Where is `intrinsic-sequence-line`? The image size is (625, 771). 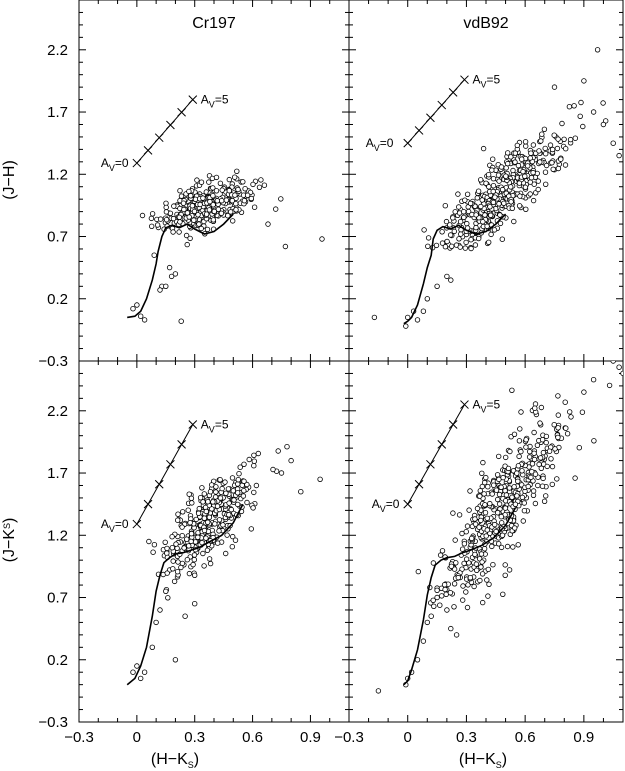
intrinsic-sequence-line is located at coordinates (460, 596).